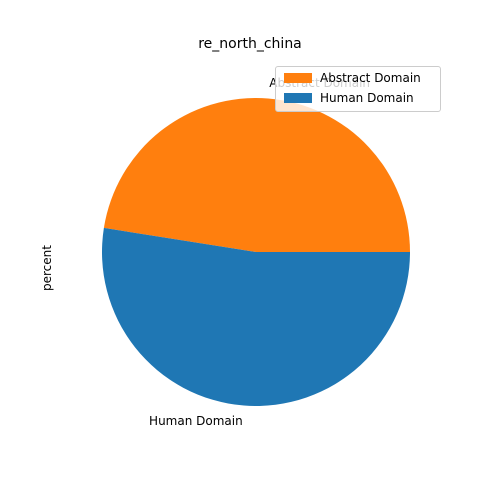  What do you see at coordinates (250, 44) in the screenshot?
I see `chart-title: re_north_china` at bounding box center [250, 44].